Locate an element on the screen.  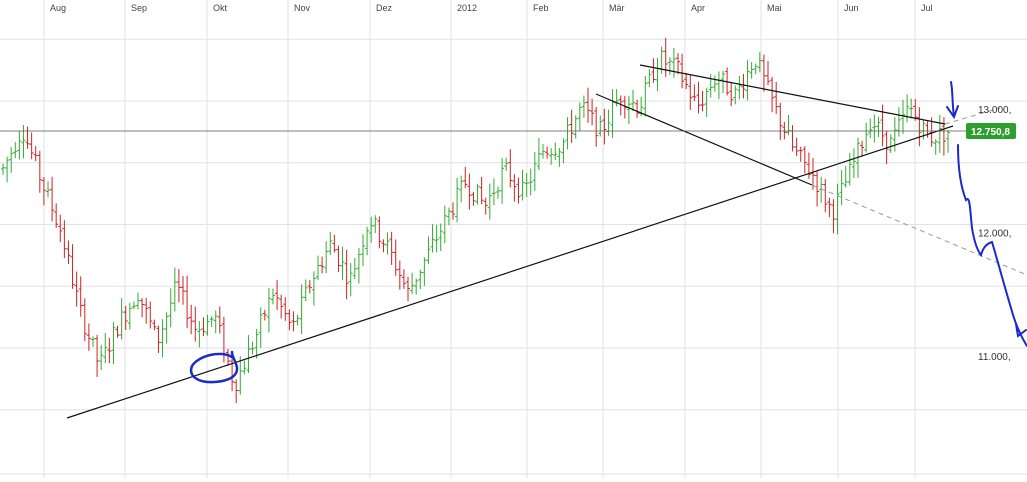
price-axis: 13.000, 12.000, 11.000, is located at coordinates (994, 234).